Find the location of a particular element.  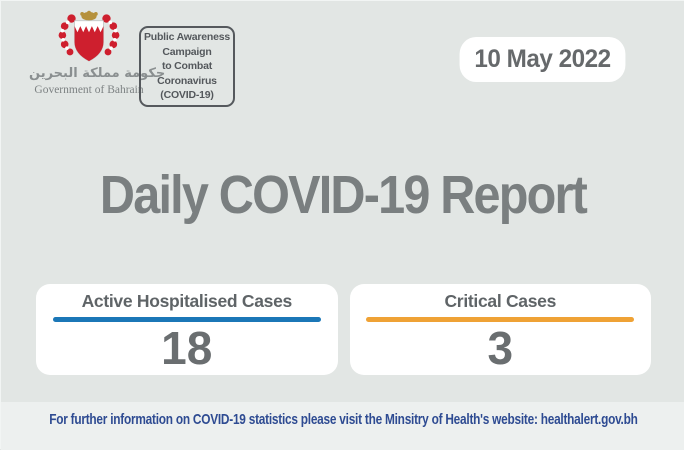

stat-value: 3 is located at coordinates (500, 347).